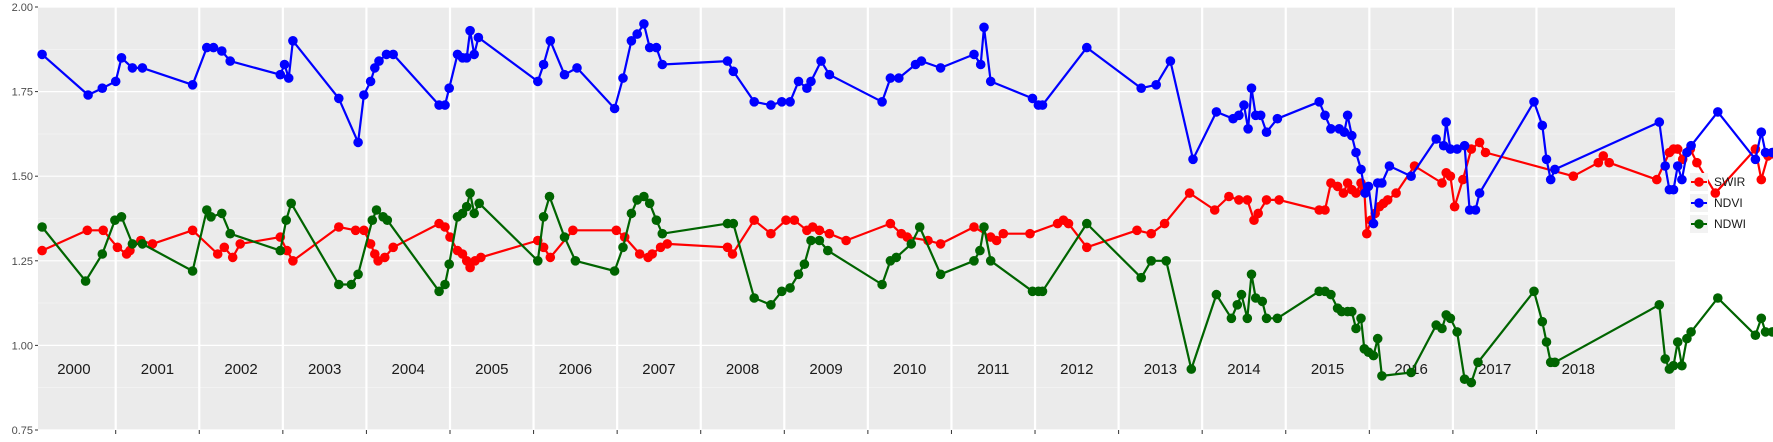 Image resolution: width=1773 pixels, height=442 pixels. Describe the element at coordinates (742, 369) in the screenshot. I see `year-label: 2008` at that location.